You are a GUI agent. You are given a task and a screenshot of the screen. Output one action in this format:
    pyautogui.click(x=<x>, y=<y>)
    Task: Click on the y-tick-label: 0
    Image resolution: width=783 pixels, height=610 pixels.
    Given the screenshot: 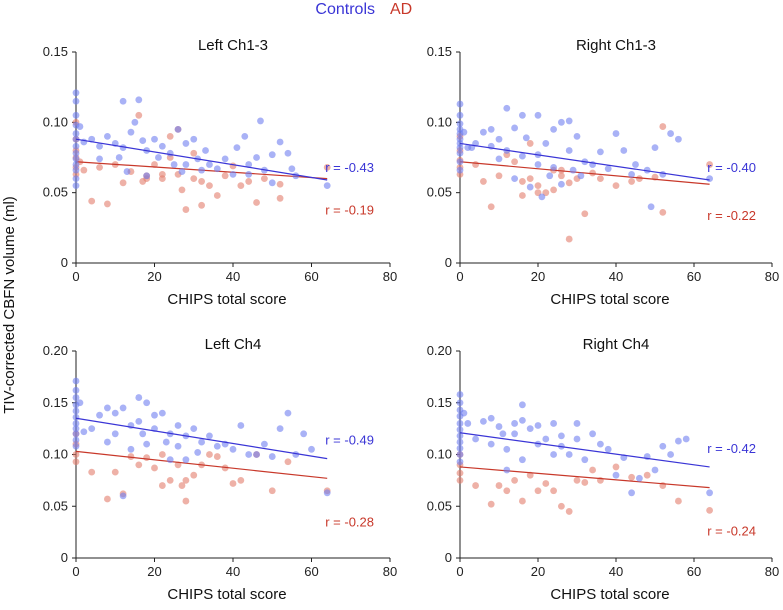 What is the action you would take?
    pyautogui.click(x=448, y=262)
    